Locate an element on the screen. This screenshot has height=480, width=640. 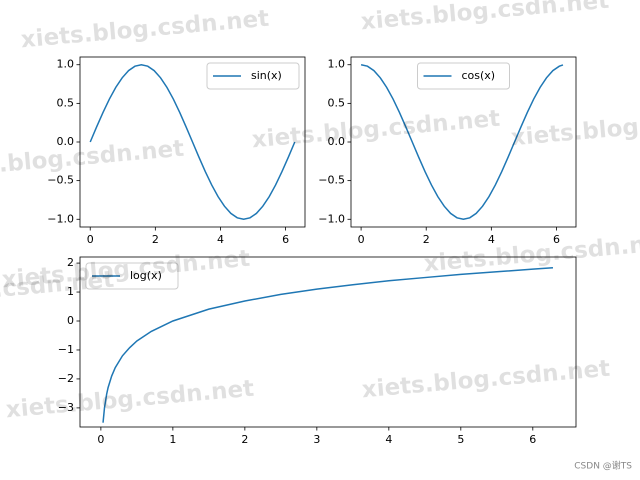
credit: CSDN @谢TS is located at coordinates (603, 466).